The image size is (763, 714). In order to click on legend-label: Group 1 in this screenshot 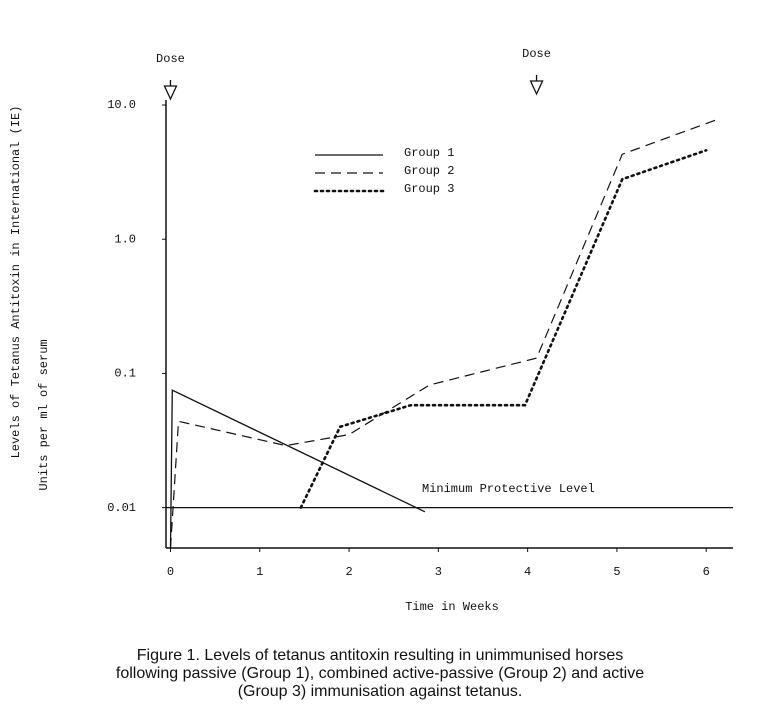, I will do `click(429, 153)`.